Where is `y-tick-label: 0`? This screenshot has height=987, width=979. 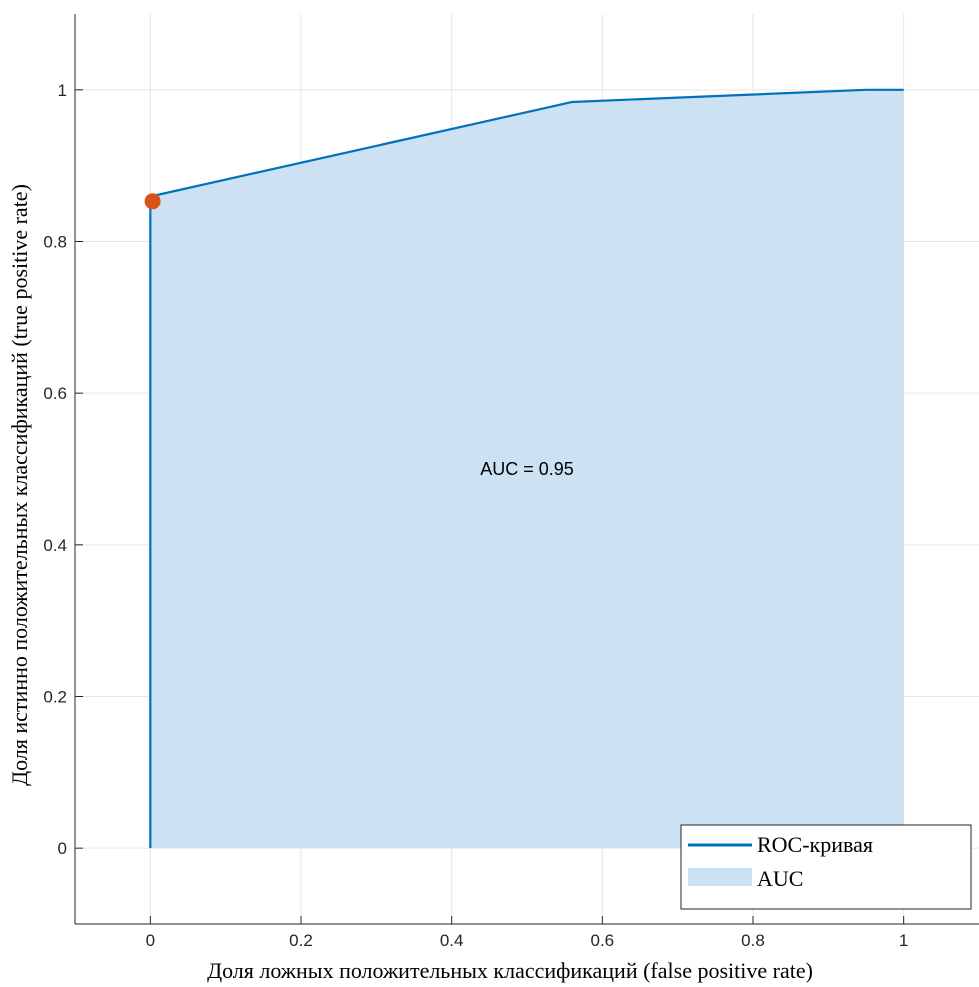
y-tick-label: 0 is located at coordinates (62, 848).